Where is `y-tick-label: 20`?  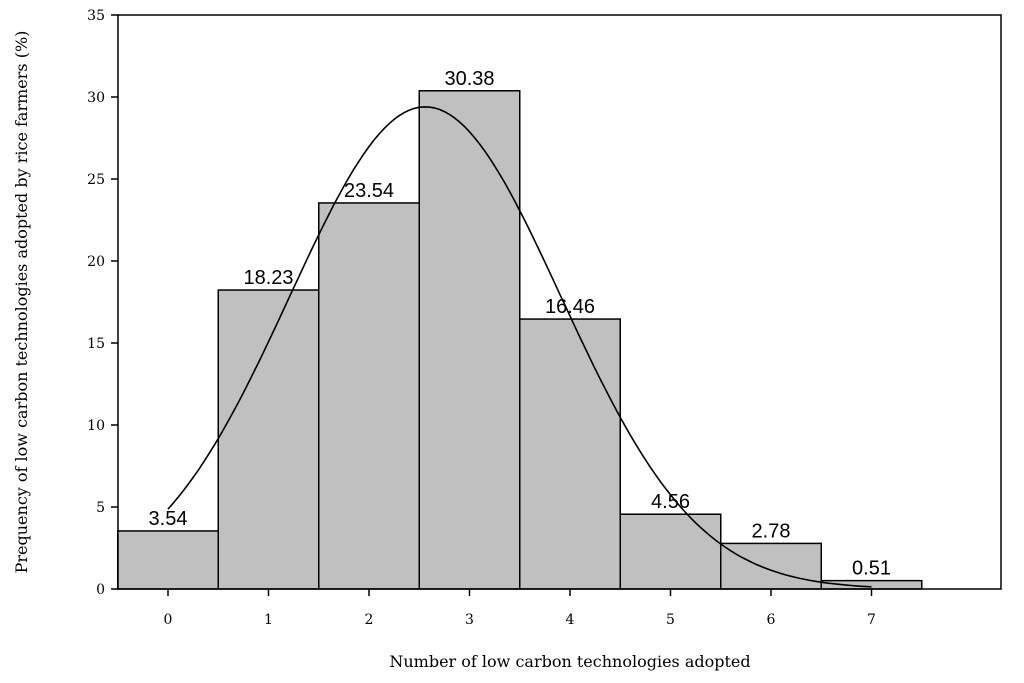
y-tick-label: 20 is located at coordinates (96, 262).